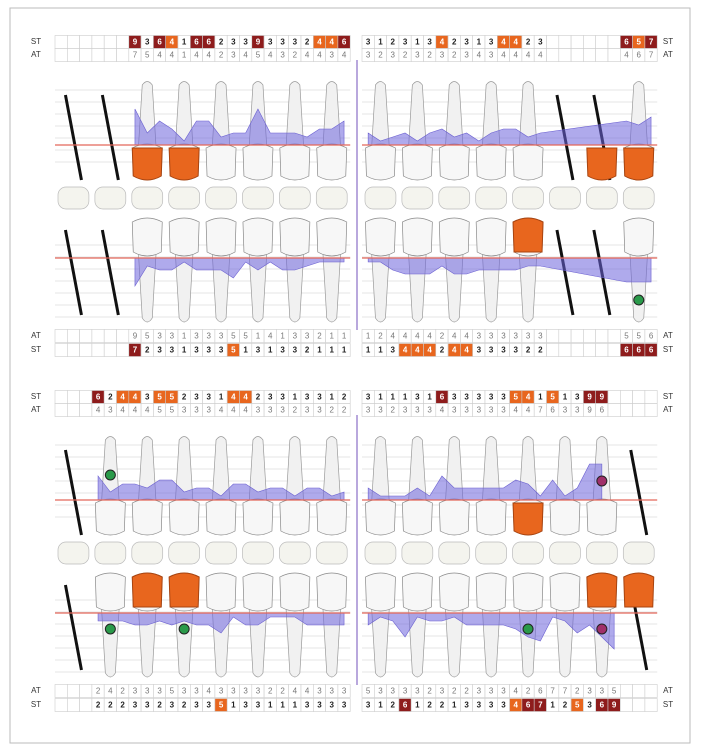 The height and width of the screenshot is (751, 701). What do you see at coordinates (135, 336) in the screenshot?
I see `cell-value: 9` at bounding box center [135, 336].